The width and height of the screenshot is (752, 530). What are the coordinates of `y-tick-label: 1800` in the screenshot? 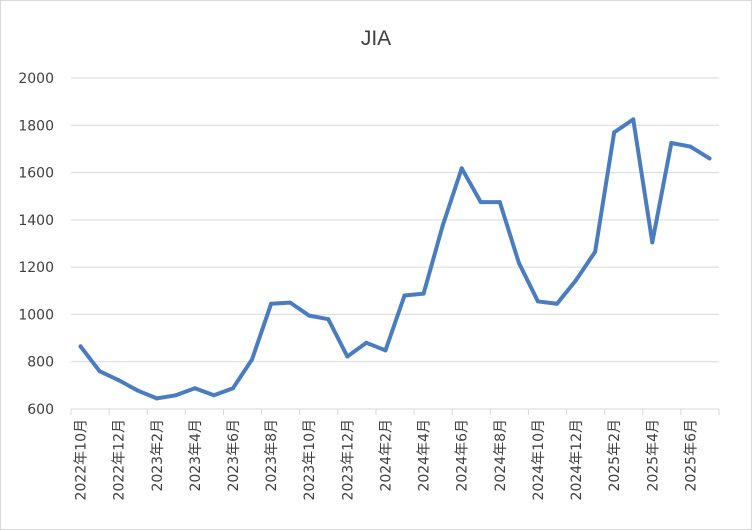 It's located at (36, 126).